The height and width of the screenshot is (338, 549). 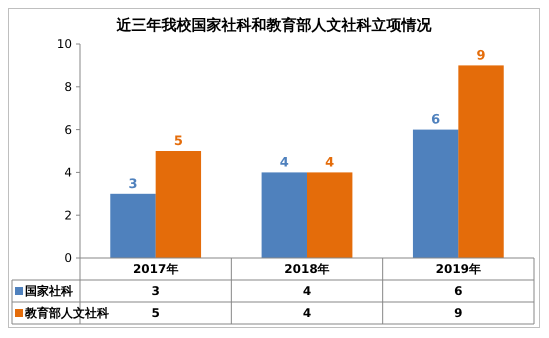 What do you see at coordinates (178, 141) in the screenshot?
I see `annotation: 5` at bounding box center [178, 141].